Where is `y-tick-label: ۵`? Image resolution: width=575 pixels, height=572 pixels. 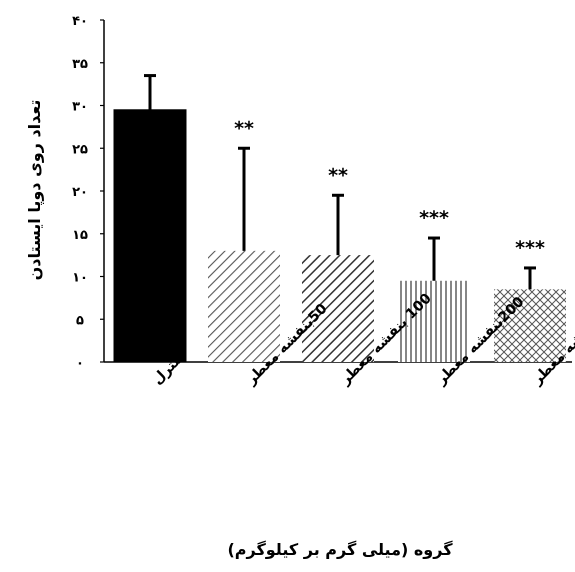 y-tick-label: ۵ is located at coordinates (80, 320).